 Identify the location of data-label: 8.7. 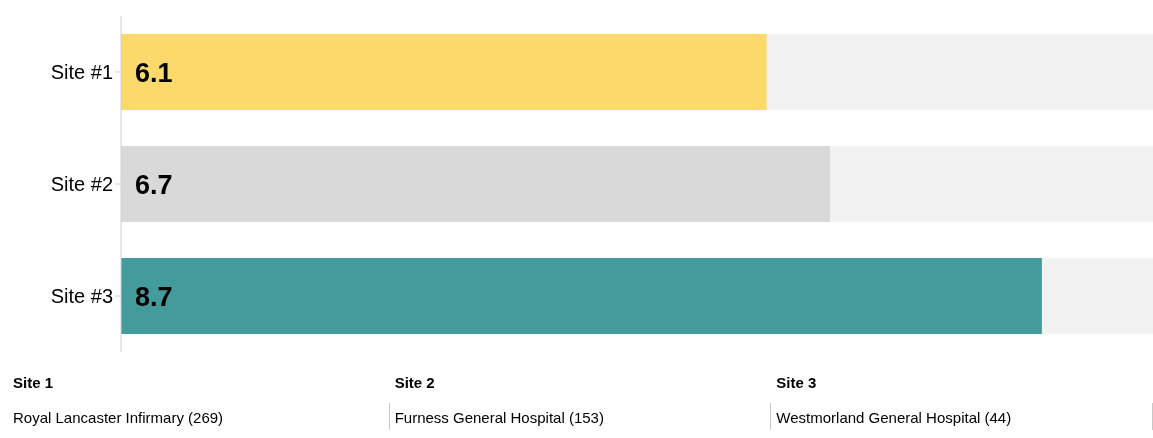
(154, 296).